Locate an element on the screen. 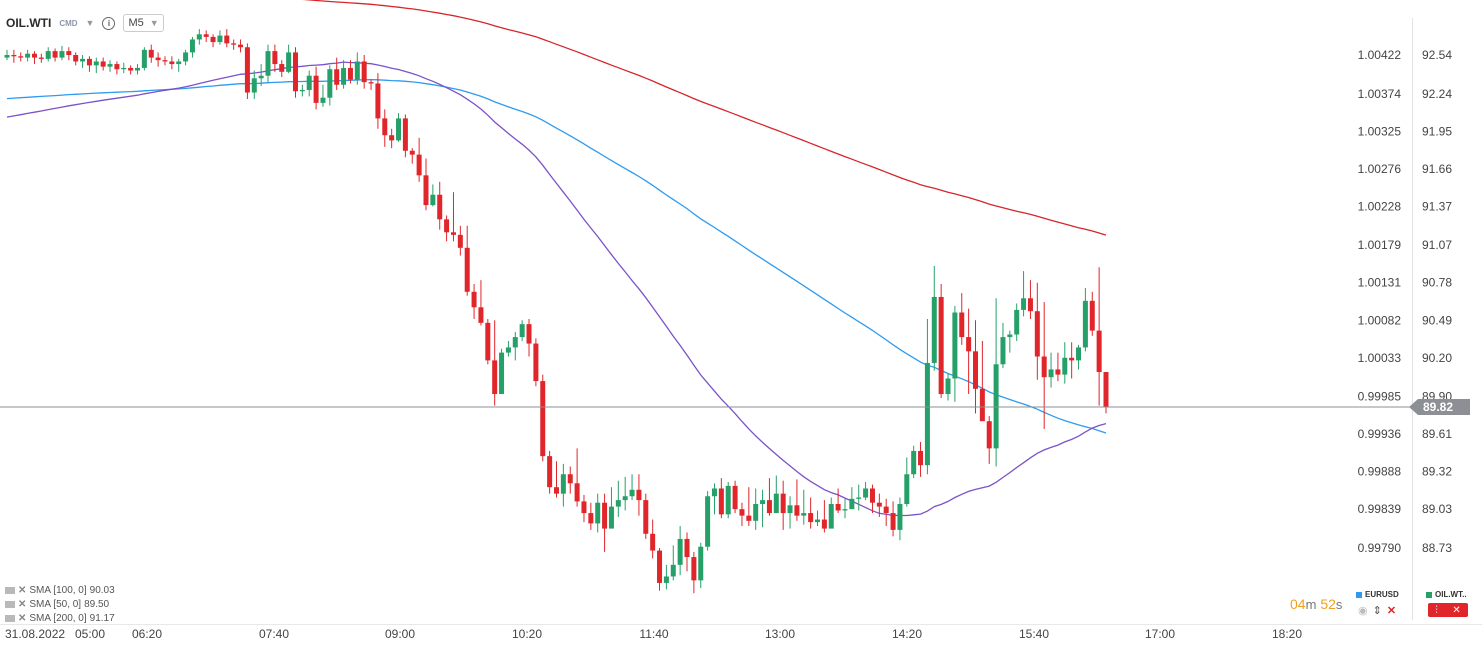  eye-icon: ◉ is located at coordinates (1363, 611).